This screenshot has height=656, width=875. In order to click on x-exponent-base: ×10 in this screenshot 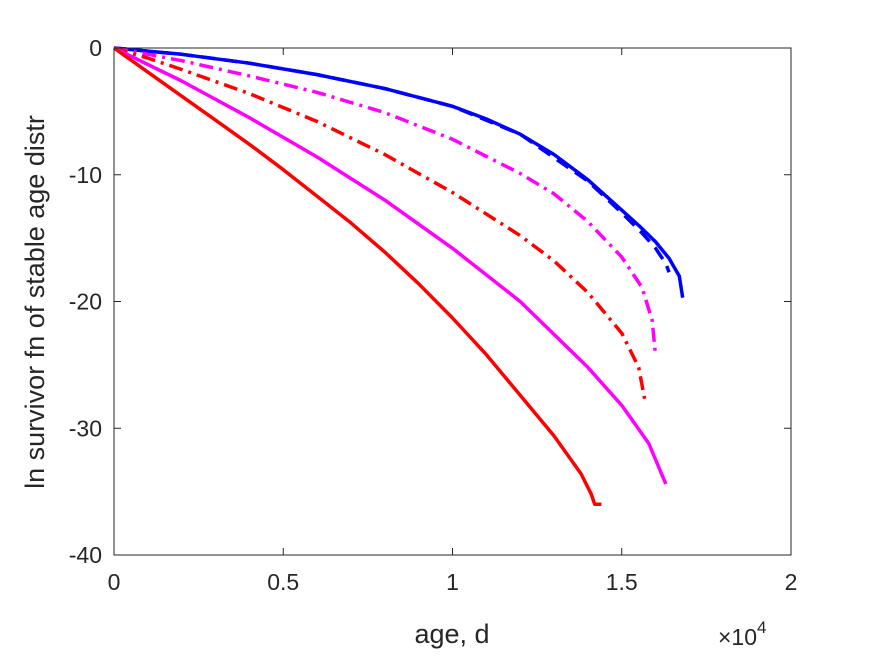, I will do `click(737, 637)`.